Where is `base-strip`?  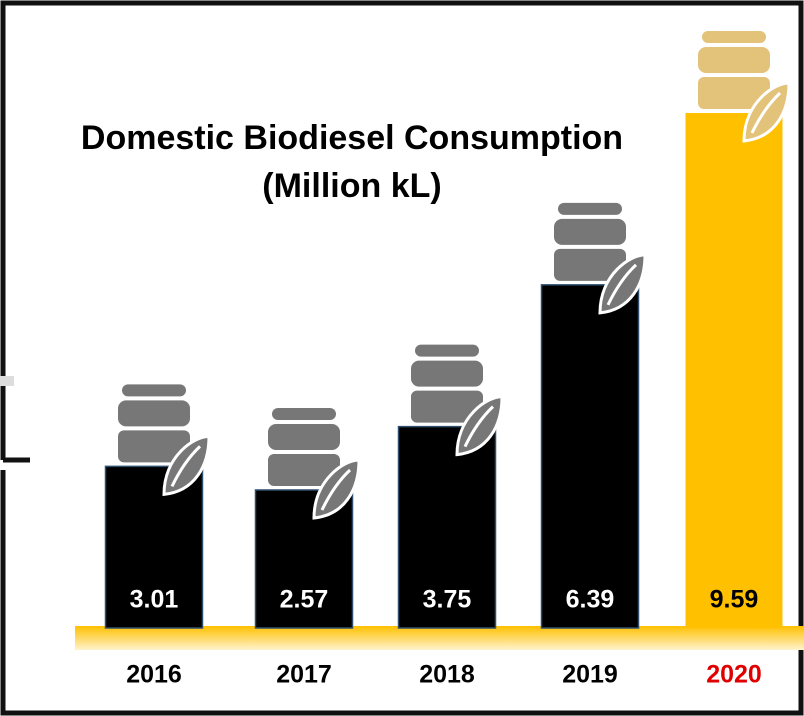
base-strip is located at coordinates (439, 638).